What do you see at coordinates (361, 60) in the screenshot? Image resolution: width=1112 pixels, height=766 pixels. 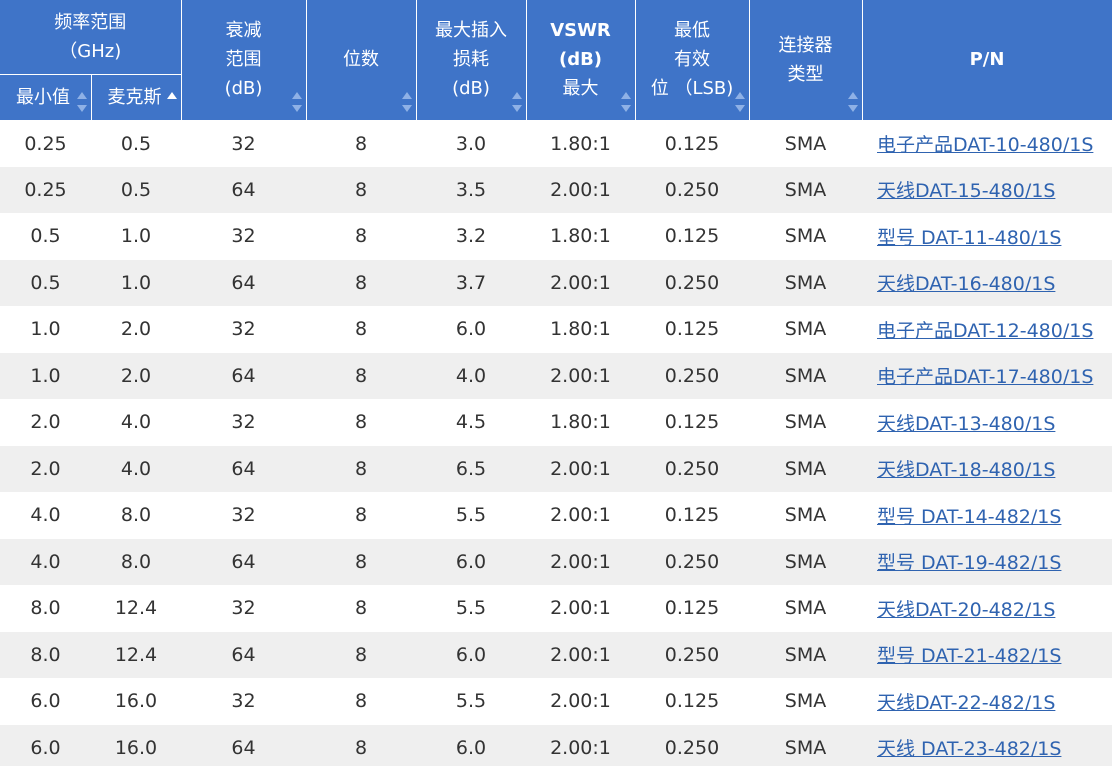 I see `header-bits: 位数` at bounding box center [361, 60].